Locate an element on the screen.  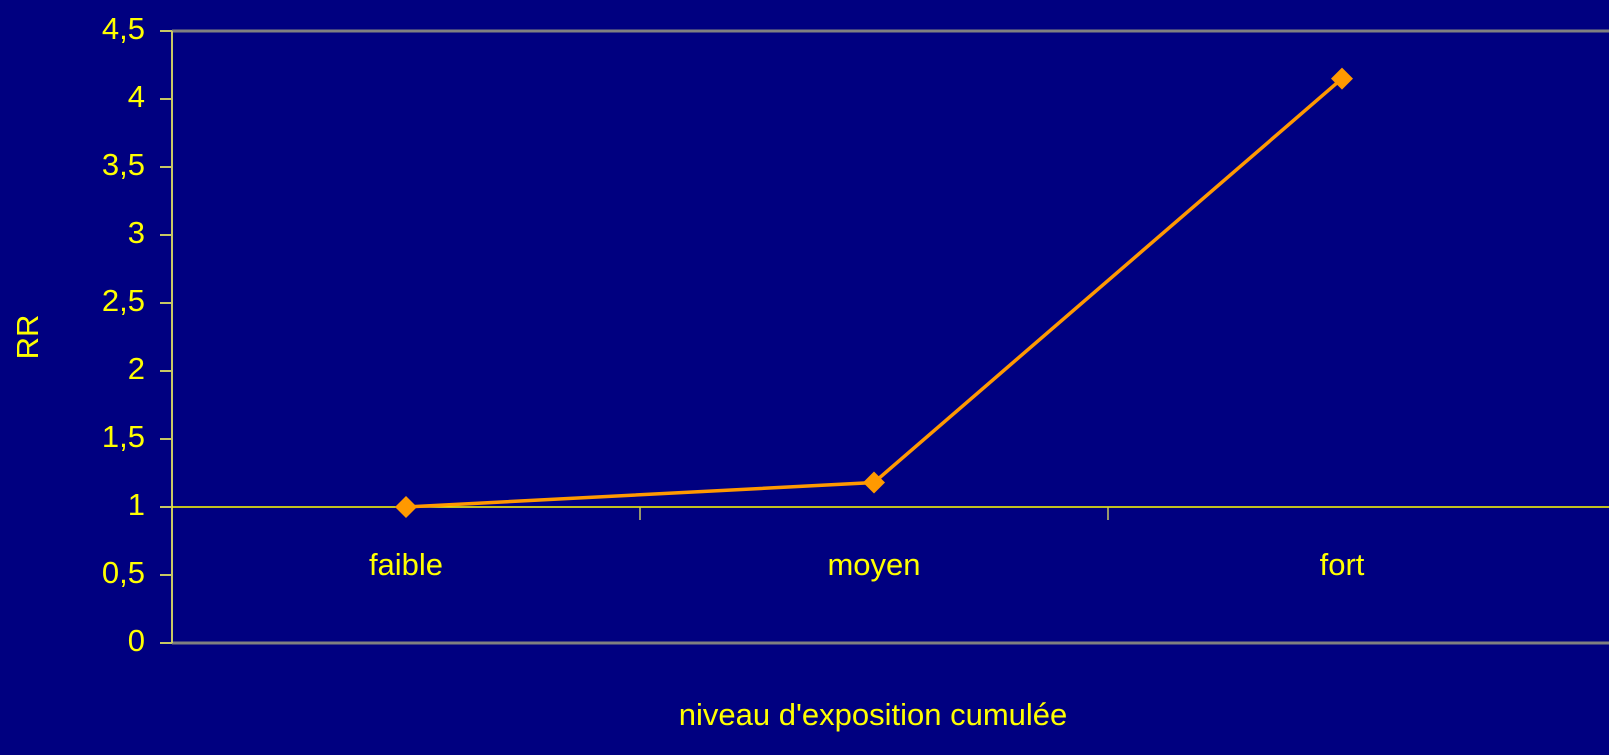
y-tick-label: 2,5 is located at coordinates (123, 300).